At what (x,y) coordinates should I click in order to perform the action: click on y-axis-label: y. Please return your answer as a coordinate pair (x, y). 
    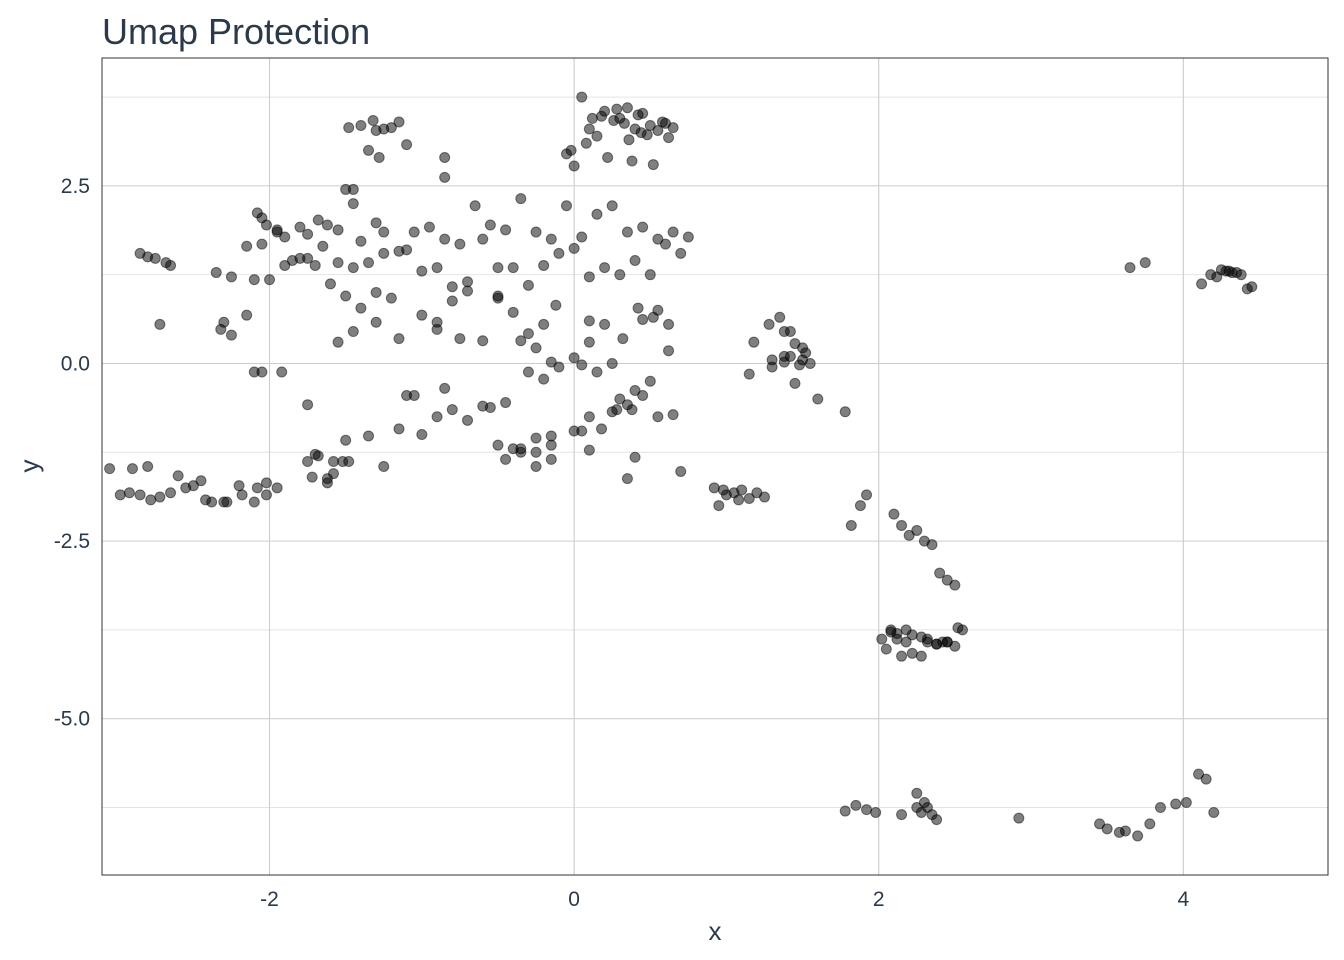
    Looking at the image, I should click on (29, 466).